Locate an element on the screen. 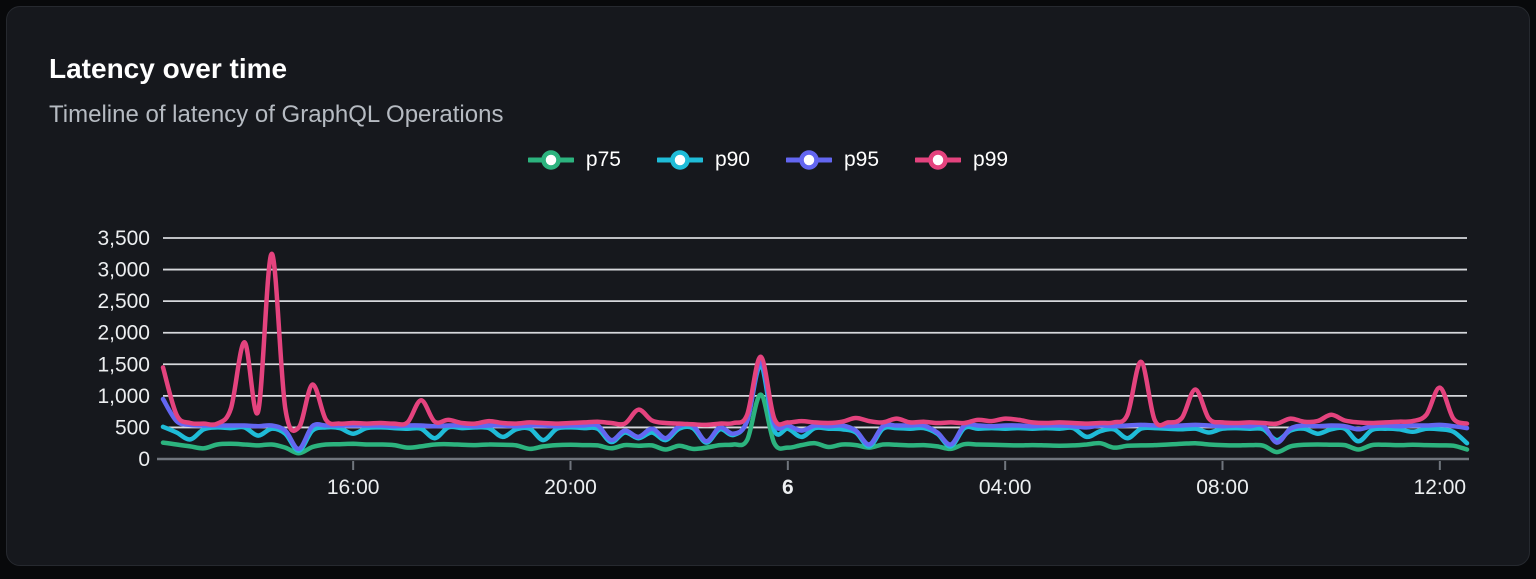  chart-title: Latency over time is located at coordinates (168, 68).